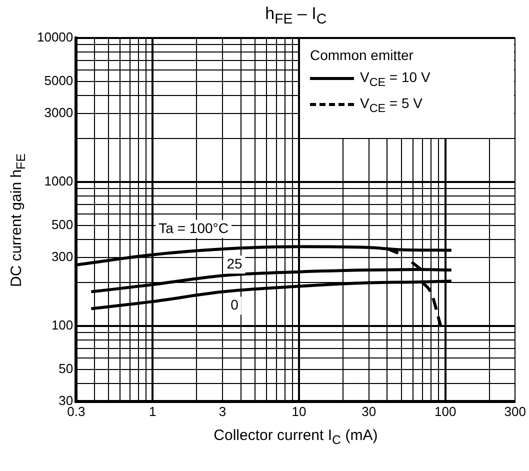 The image size is (529, 471). Describe the element at coordinates (152, 411) in the screenshot. I see `x-tick-label: 1` at that location.